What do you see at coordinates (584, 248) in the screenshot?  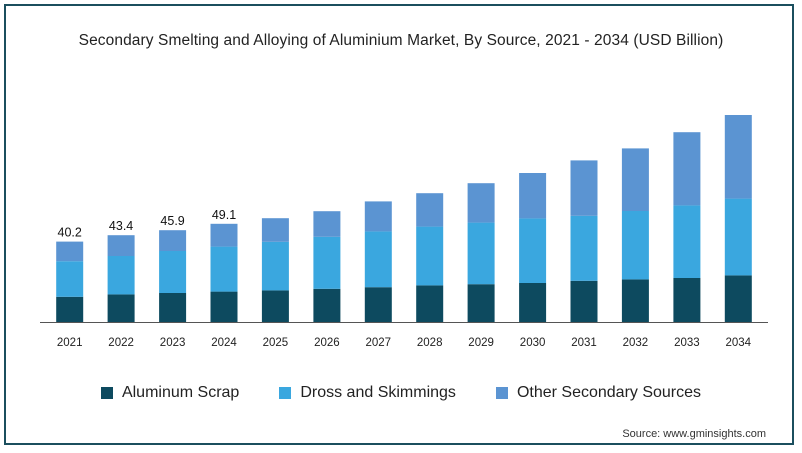 I see `bar-dross-and-skimmings-2031` at bounding box center [584, 248].